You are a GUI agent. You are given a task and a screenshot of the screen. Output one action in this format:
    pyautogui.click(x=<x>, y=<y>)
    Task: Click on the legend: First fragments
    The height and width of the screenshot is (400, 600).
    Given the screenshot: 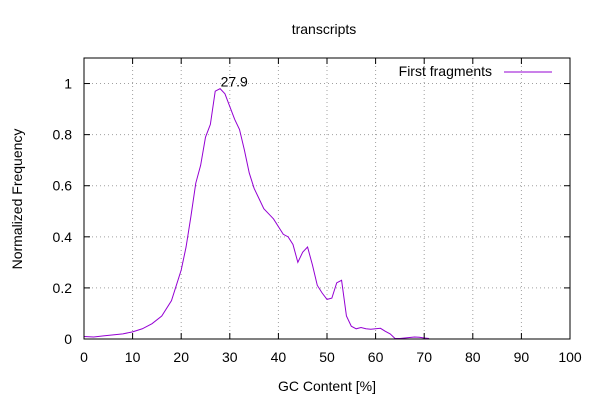 What is the action you would take?
    pyautogui.click(x=475, y=71)
    